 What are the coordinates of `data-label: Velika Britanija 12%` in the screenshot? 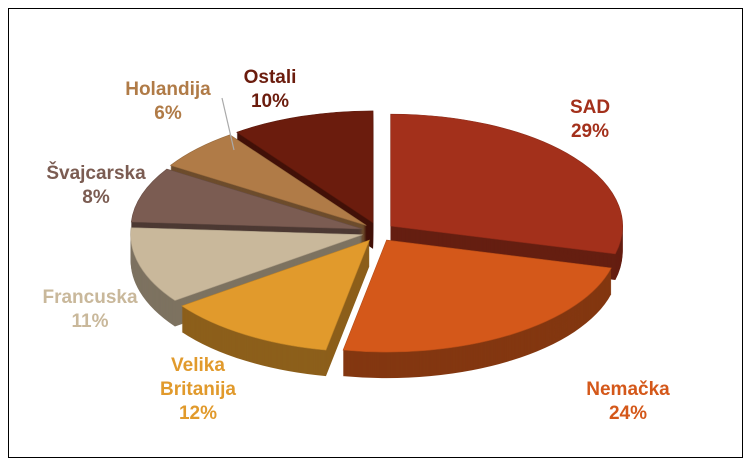 It's located at (198, 390).